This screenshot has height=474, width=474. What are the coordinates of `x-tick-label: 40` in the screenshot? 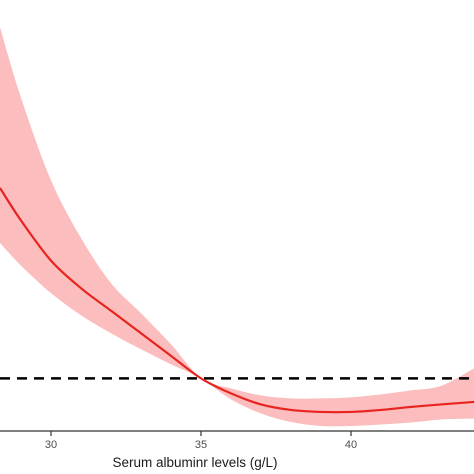 It's located at (351, 445).